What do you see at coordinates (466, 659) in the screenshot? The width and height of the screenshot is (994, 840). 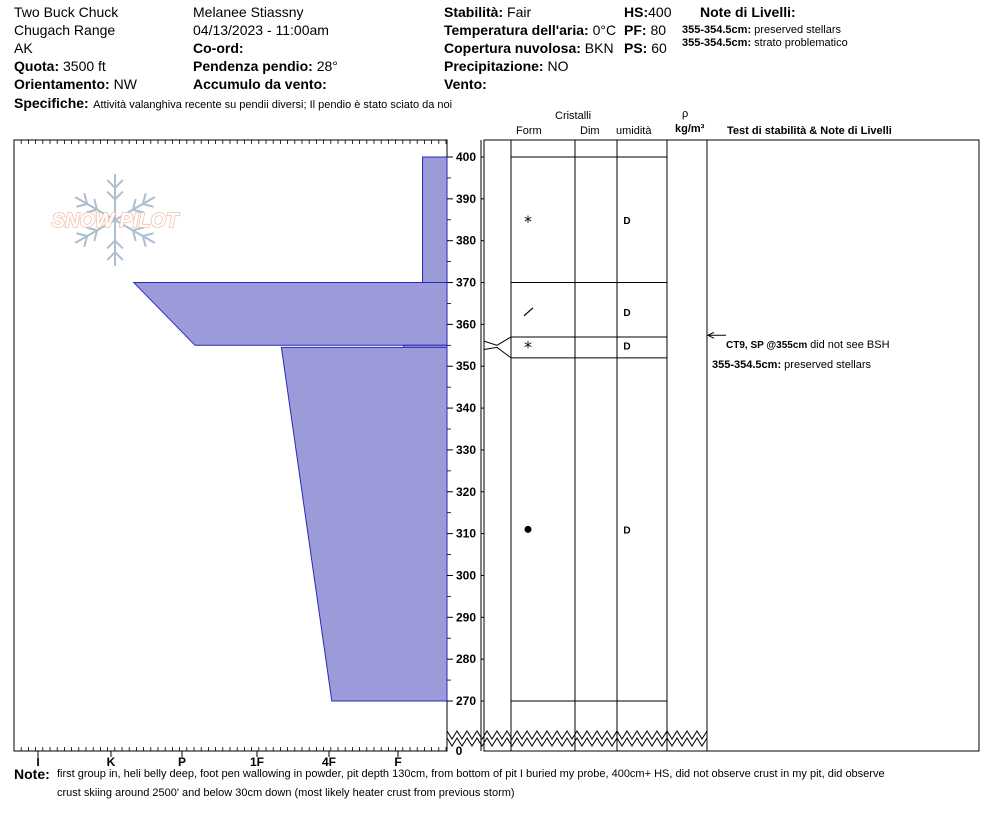 I see `height-label-280: 280` at bounding box center [466, 659].